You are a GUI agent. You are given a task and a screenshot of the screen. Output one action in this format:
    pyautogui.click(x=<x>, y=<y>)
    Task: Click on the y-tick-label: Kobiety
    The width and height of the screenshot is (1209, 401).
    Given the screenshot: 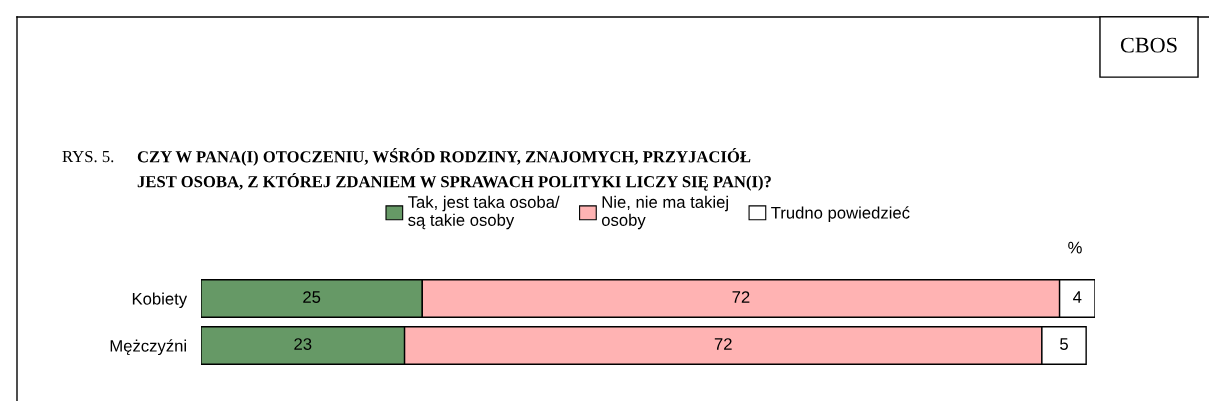 What is the action you would take?
    pyautogui.click(x=160, y=300)
    